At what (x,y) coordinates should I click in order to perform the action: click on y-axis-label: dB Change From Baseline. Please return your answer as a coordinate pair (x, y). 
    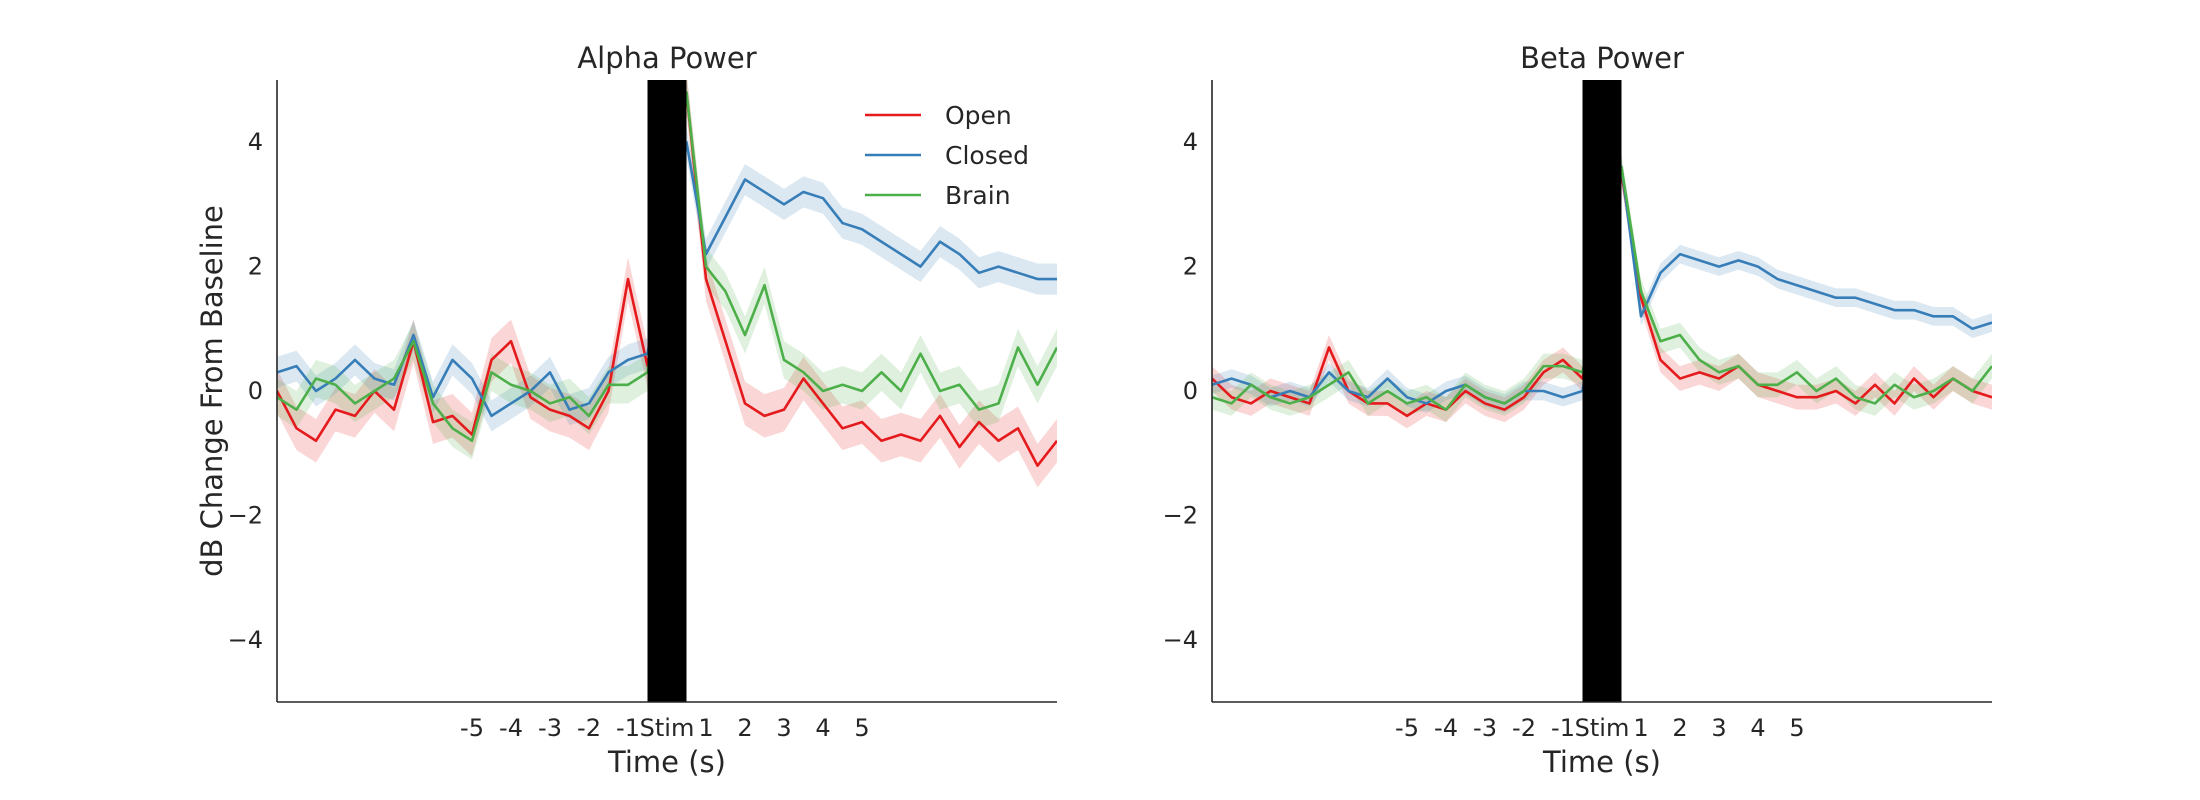
    Looking at the image, I should click on (212, 391).